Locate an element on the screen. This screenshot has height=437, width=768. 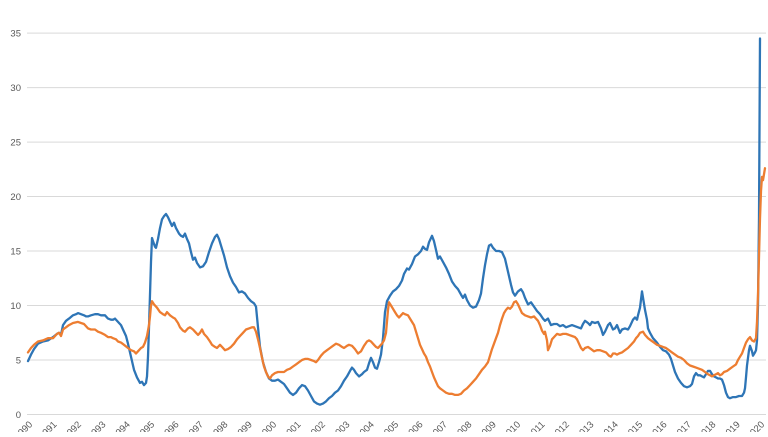
x-axis-label-2009: 2009 is located at coordinates (487, 425).